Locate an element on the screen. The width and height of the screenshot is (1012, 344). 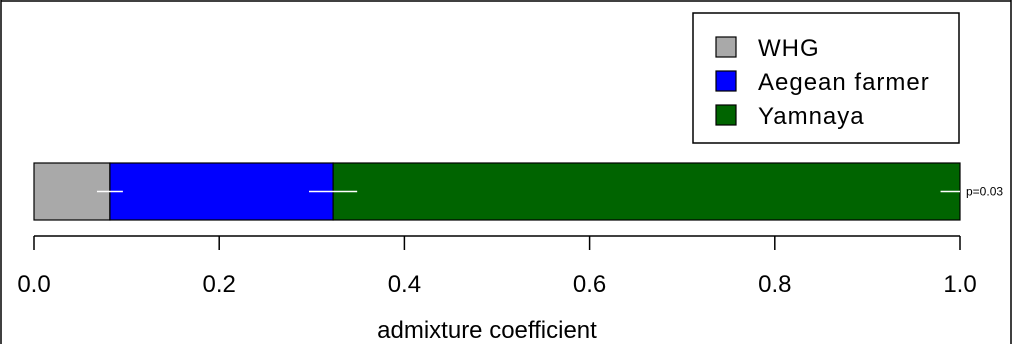
legend-box is located at coordinates (826, 78).